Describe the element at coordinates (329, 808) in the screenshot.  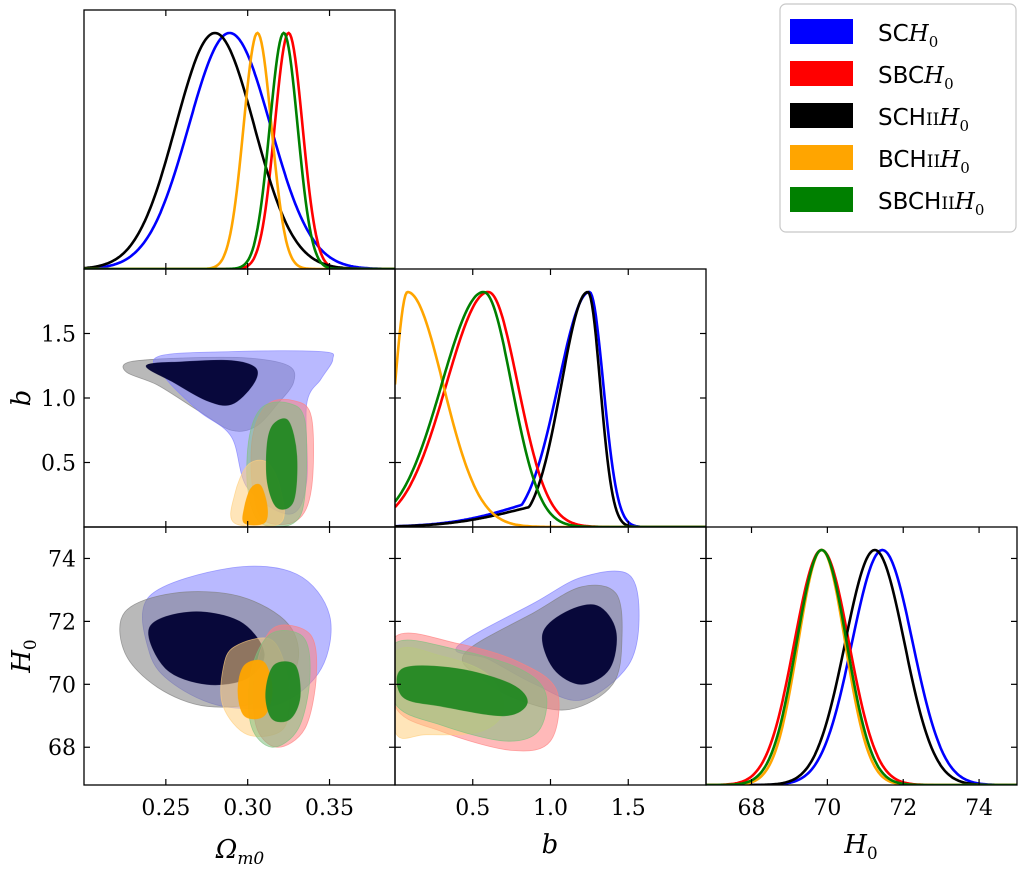
I see `x-tick-label-om: 0.35` at that location.